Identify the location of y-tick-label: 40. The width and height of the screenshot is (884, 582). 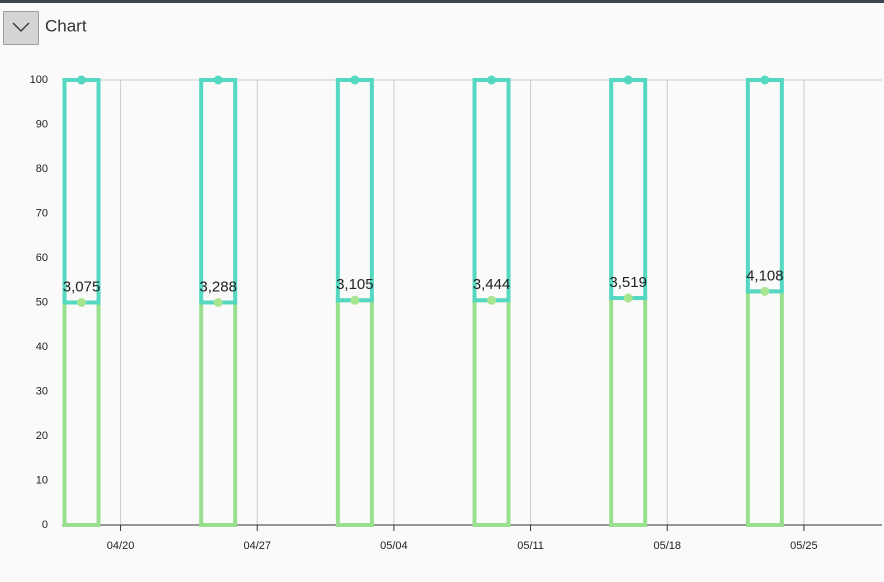
(42, 347).